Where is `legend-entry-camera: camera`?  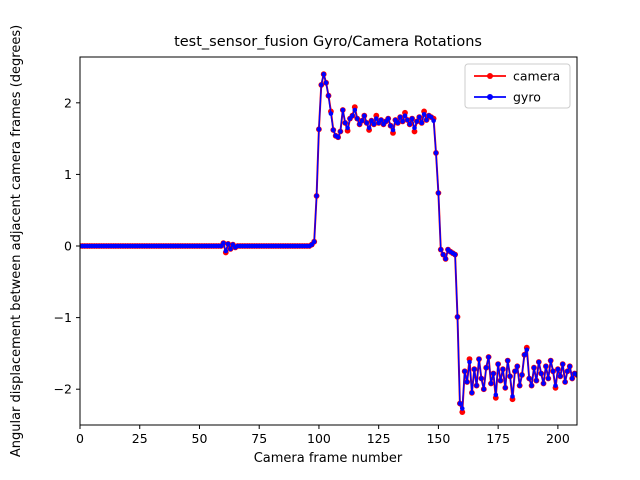 legend-entry-camera: camera is located at coordinates (517, 76).